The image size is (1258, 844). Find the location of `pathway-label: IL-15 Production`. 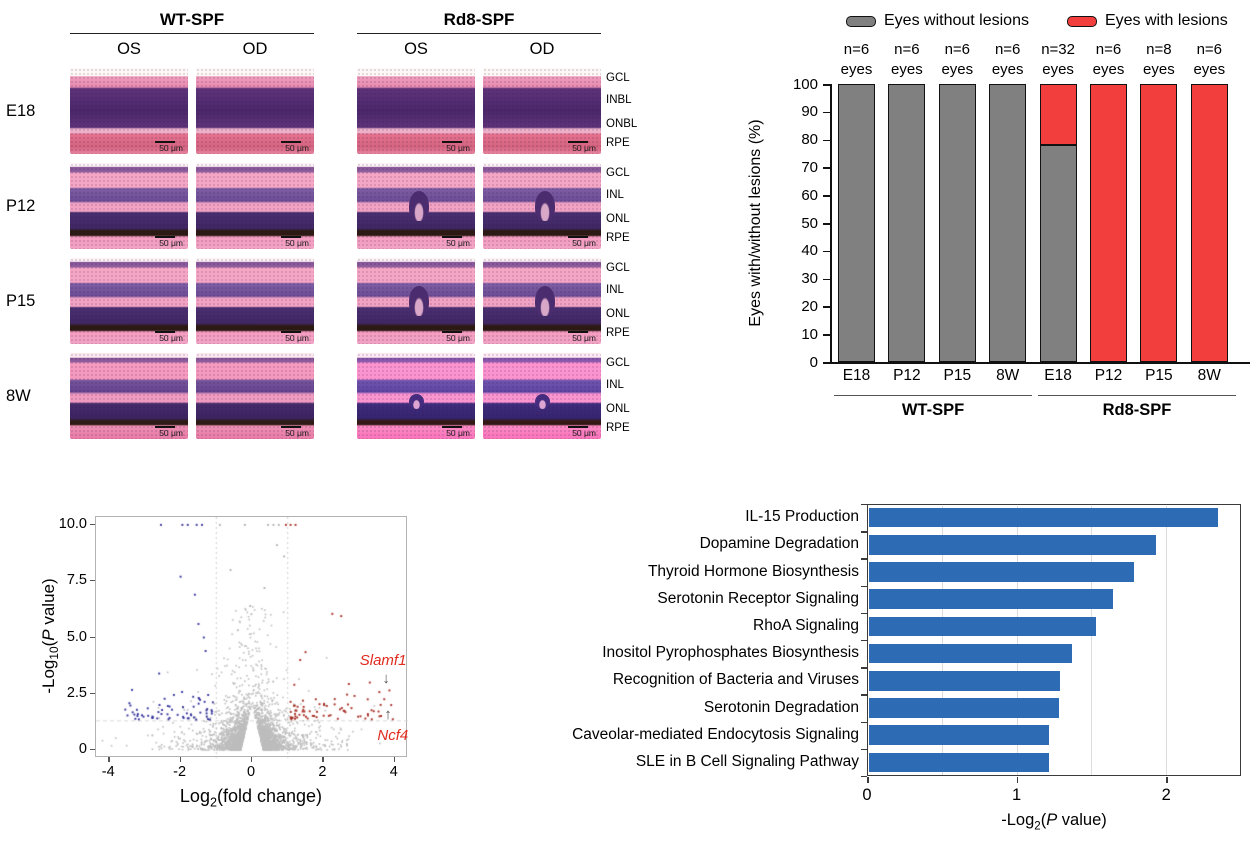

pathway-label: IL-15 Production is located at coordinates (802, 517).